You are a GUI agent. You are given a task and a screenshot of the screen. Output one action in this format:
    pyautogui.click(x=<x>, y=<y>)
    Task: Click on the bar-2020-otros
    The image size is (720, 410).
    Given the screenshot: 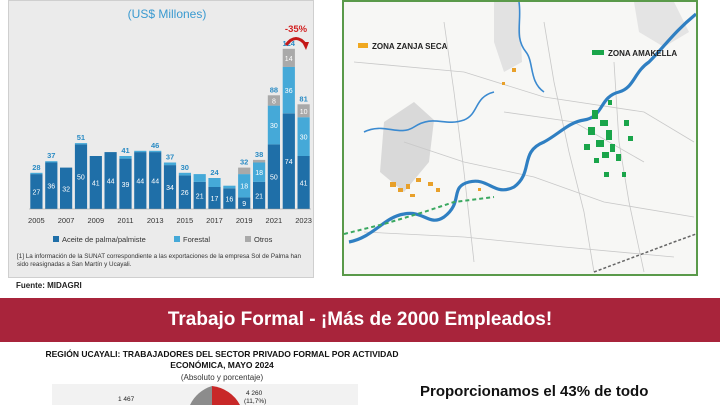 What is the action you would take?
    pyautogui.click(x=259, y=161)
    